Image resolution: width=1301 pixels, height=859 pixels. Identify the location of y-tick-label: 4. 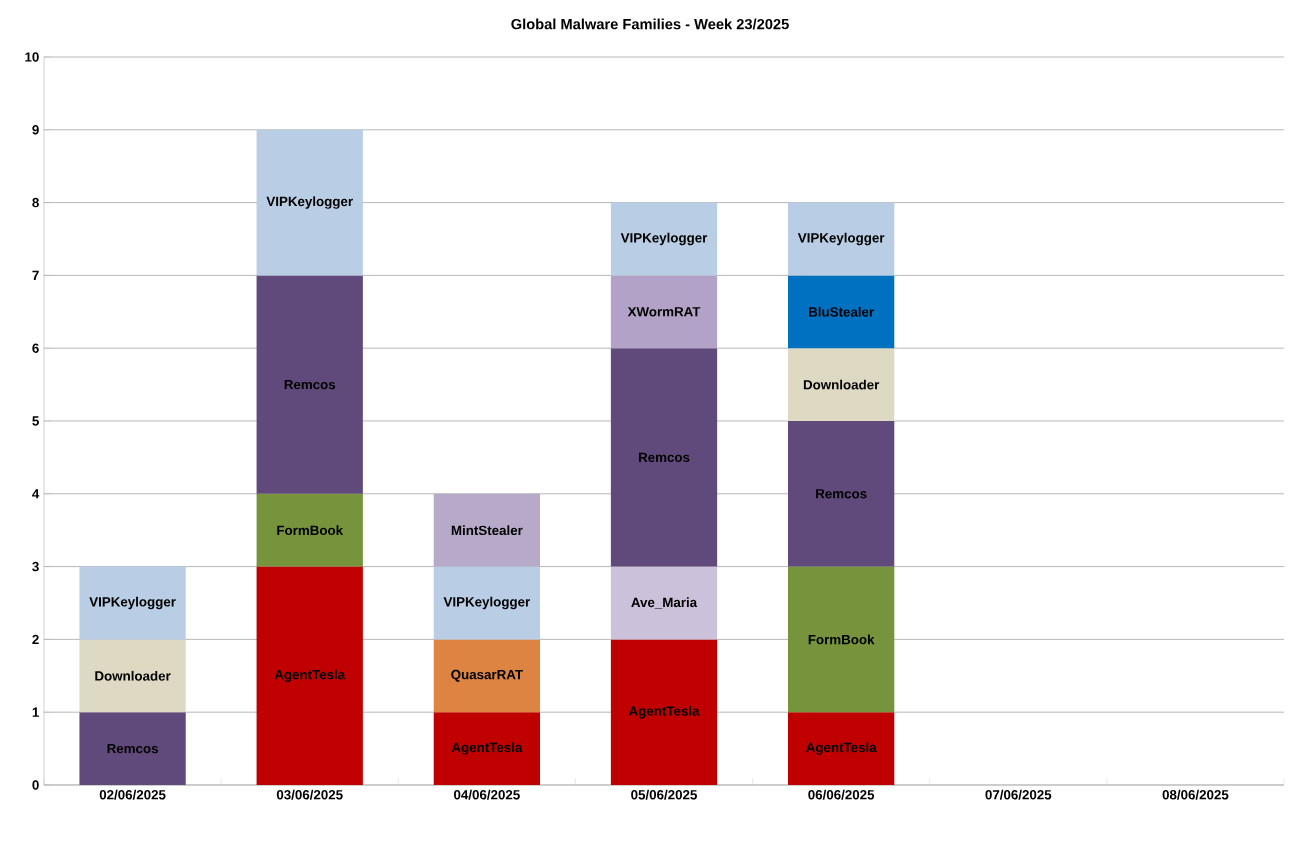
(36, 494).